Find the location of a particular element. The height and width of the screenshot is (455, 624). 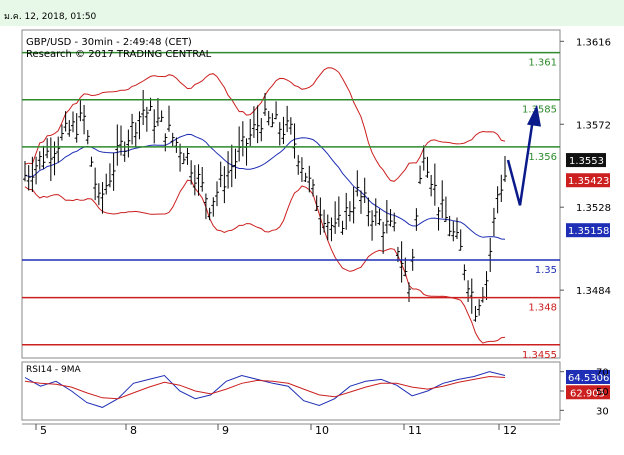

bollinger-mid-badge is located at coordinates (588, 230).